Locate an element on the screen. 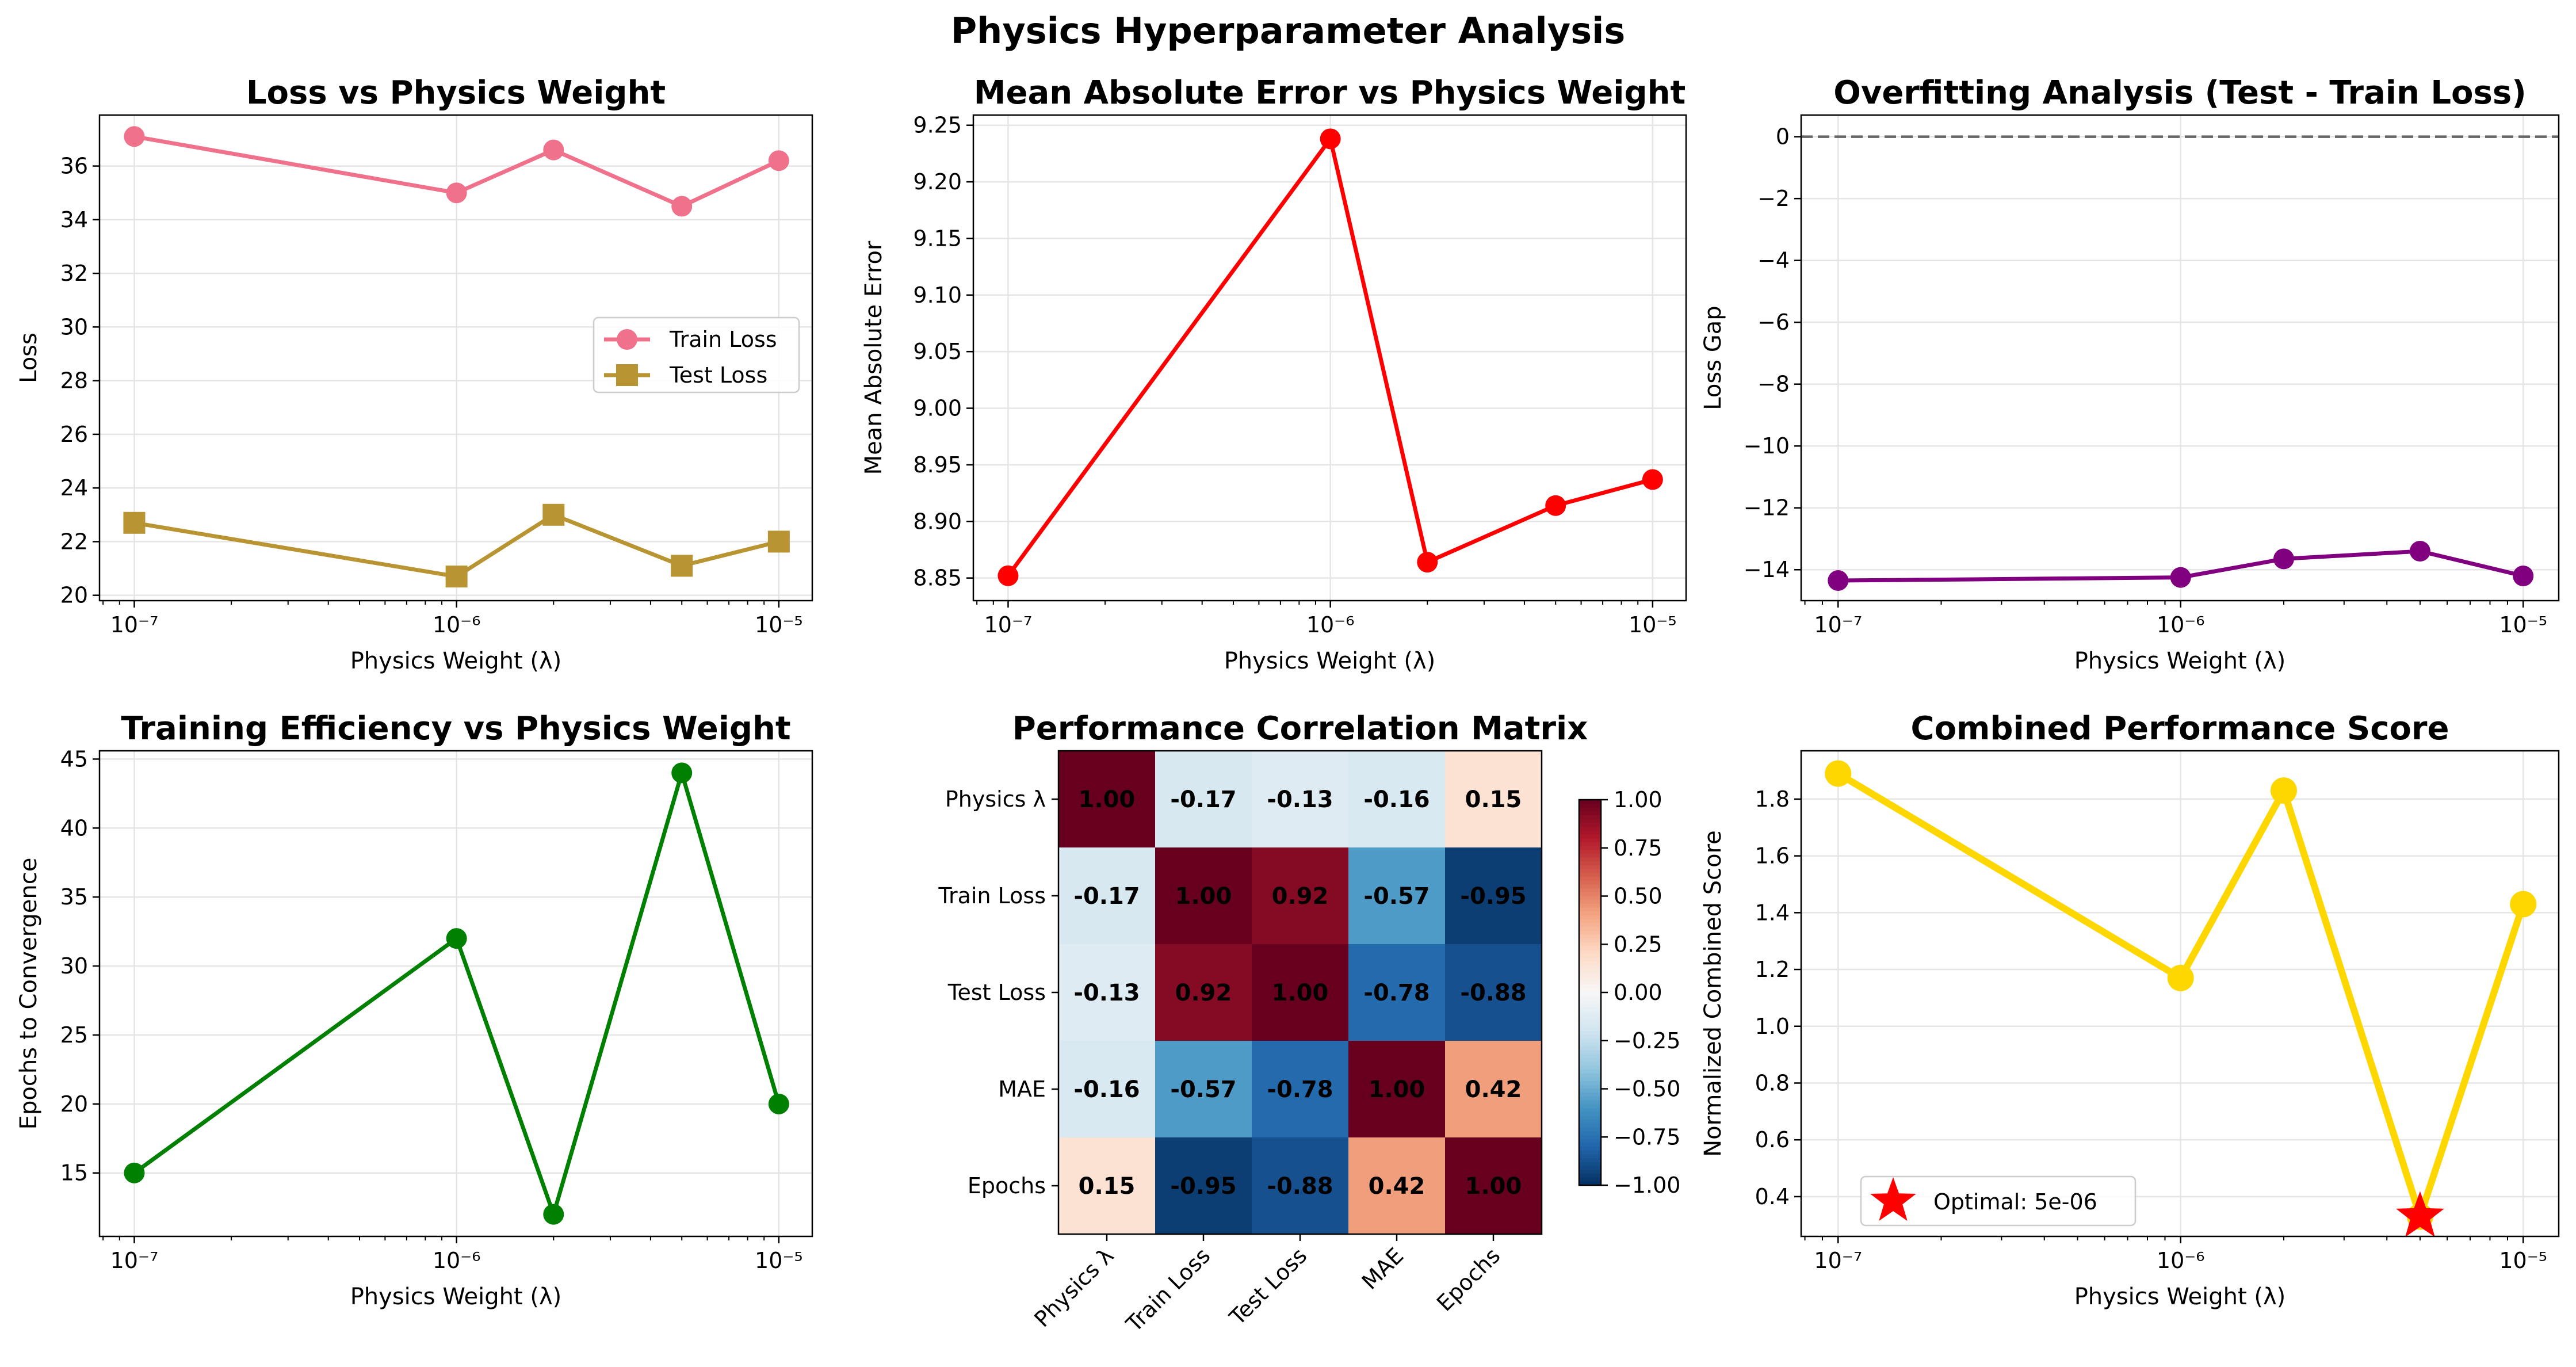  heatmap-cell-label: -0.17 is located at coordinates (1106, 896).